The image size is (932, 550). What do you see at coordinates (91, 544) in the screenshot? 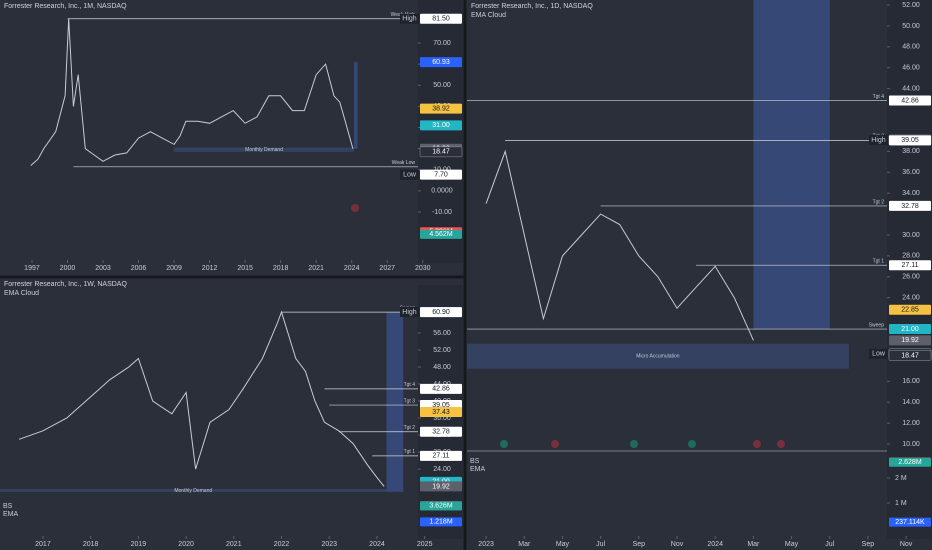
I see `x-tick-label: 2018` at bounding box center [91, 544].